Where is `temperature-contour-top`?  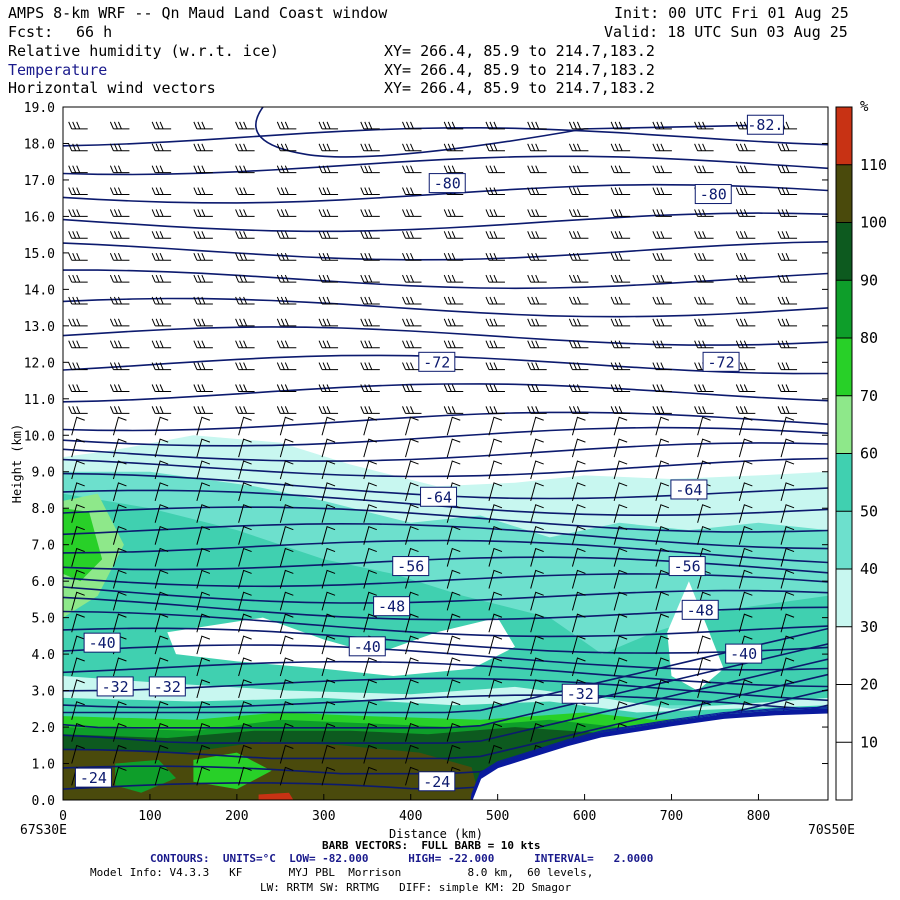
temperature-contour-top is located at coordinates (509, 132).